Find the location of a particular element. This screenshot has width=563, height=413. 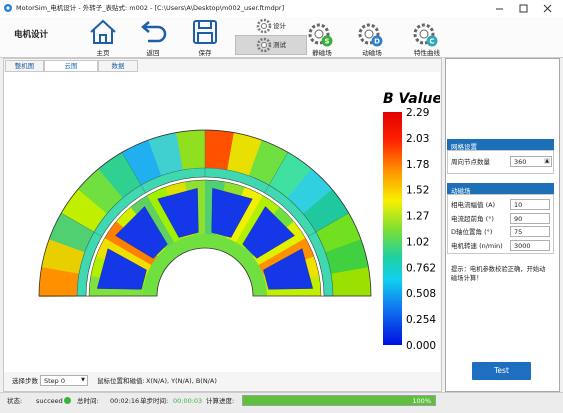

hint-text: 提示：电机参数校验正确，开始动磁场计算！ is located at coordinates (498, 274).